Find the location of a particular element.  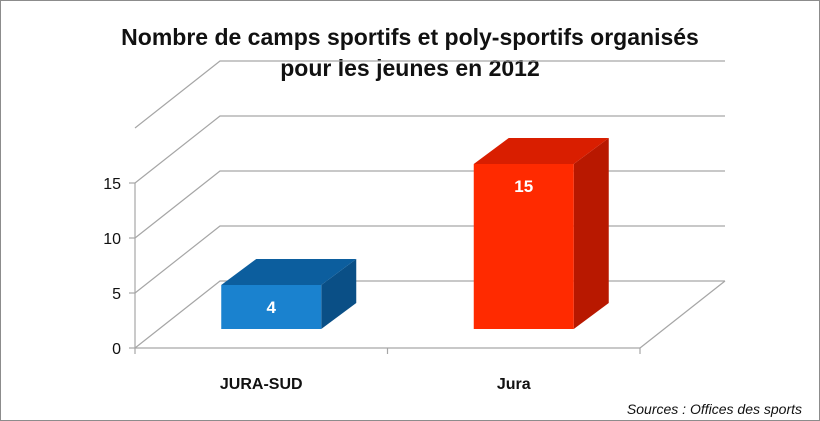

data-label-1: 4 is located at coordinates (272, 307).